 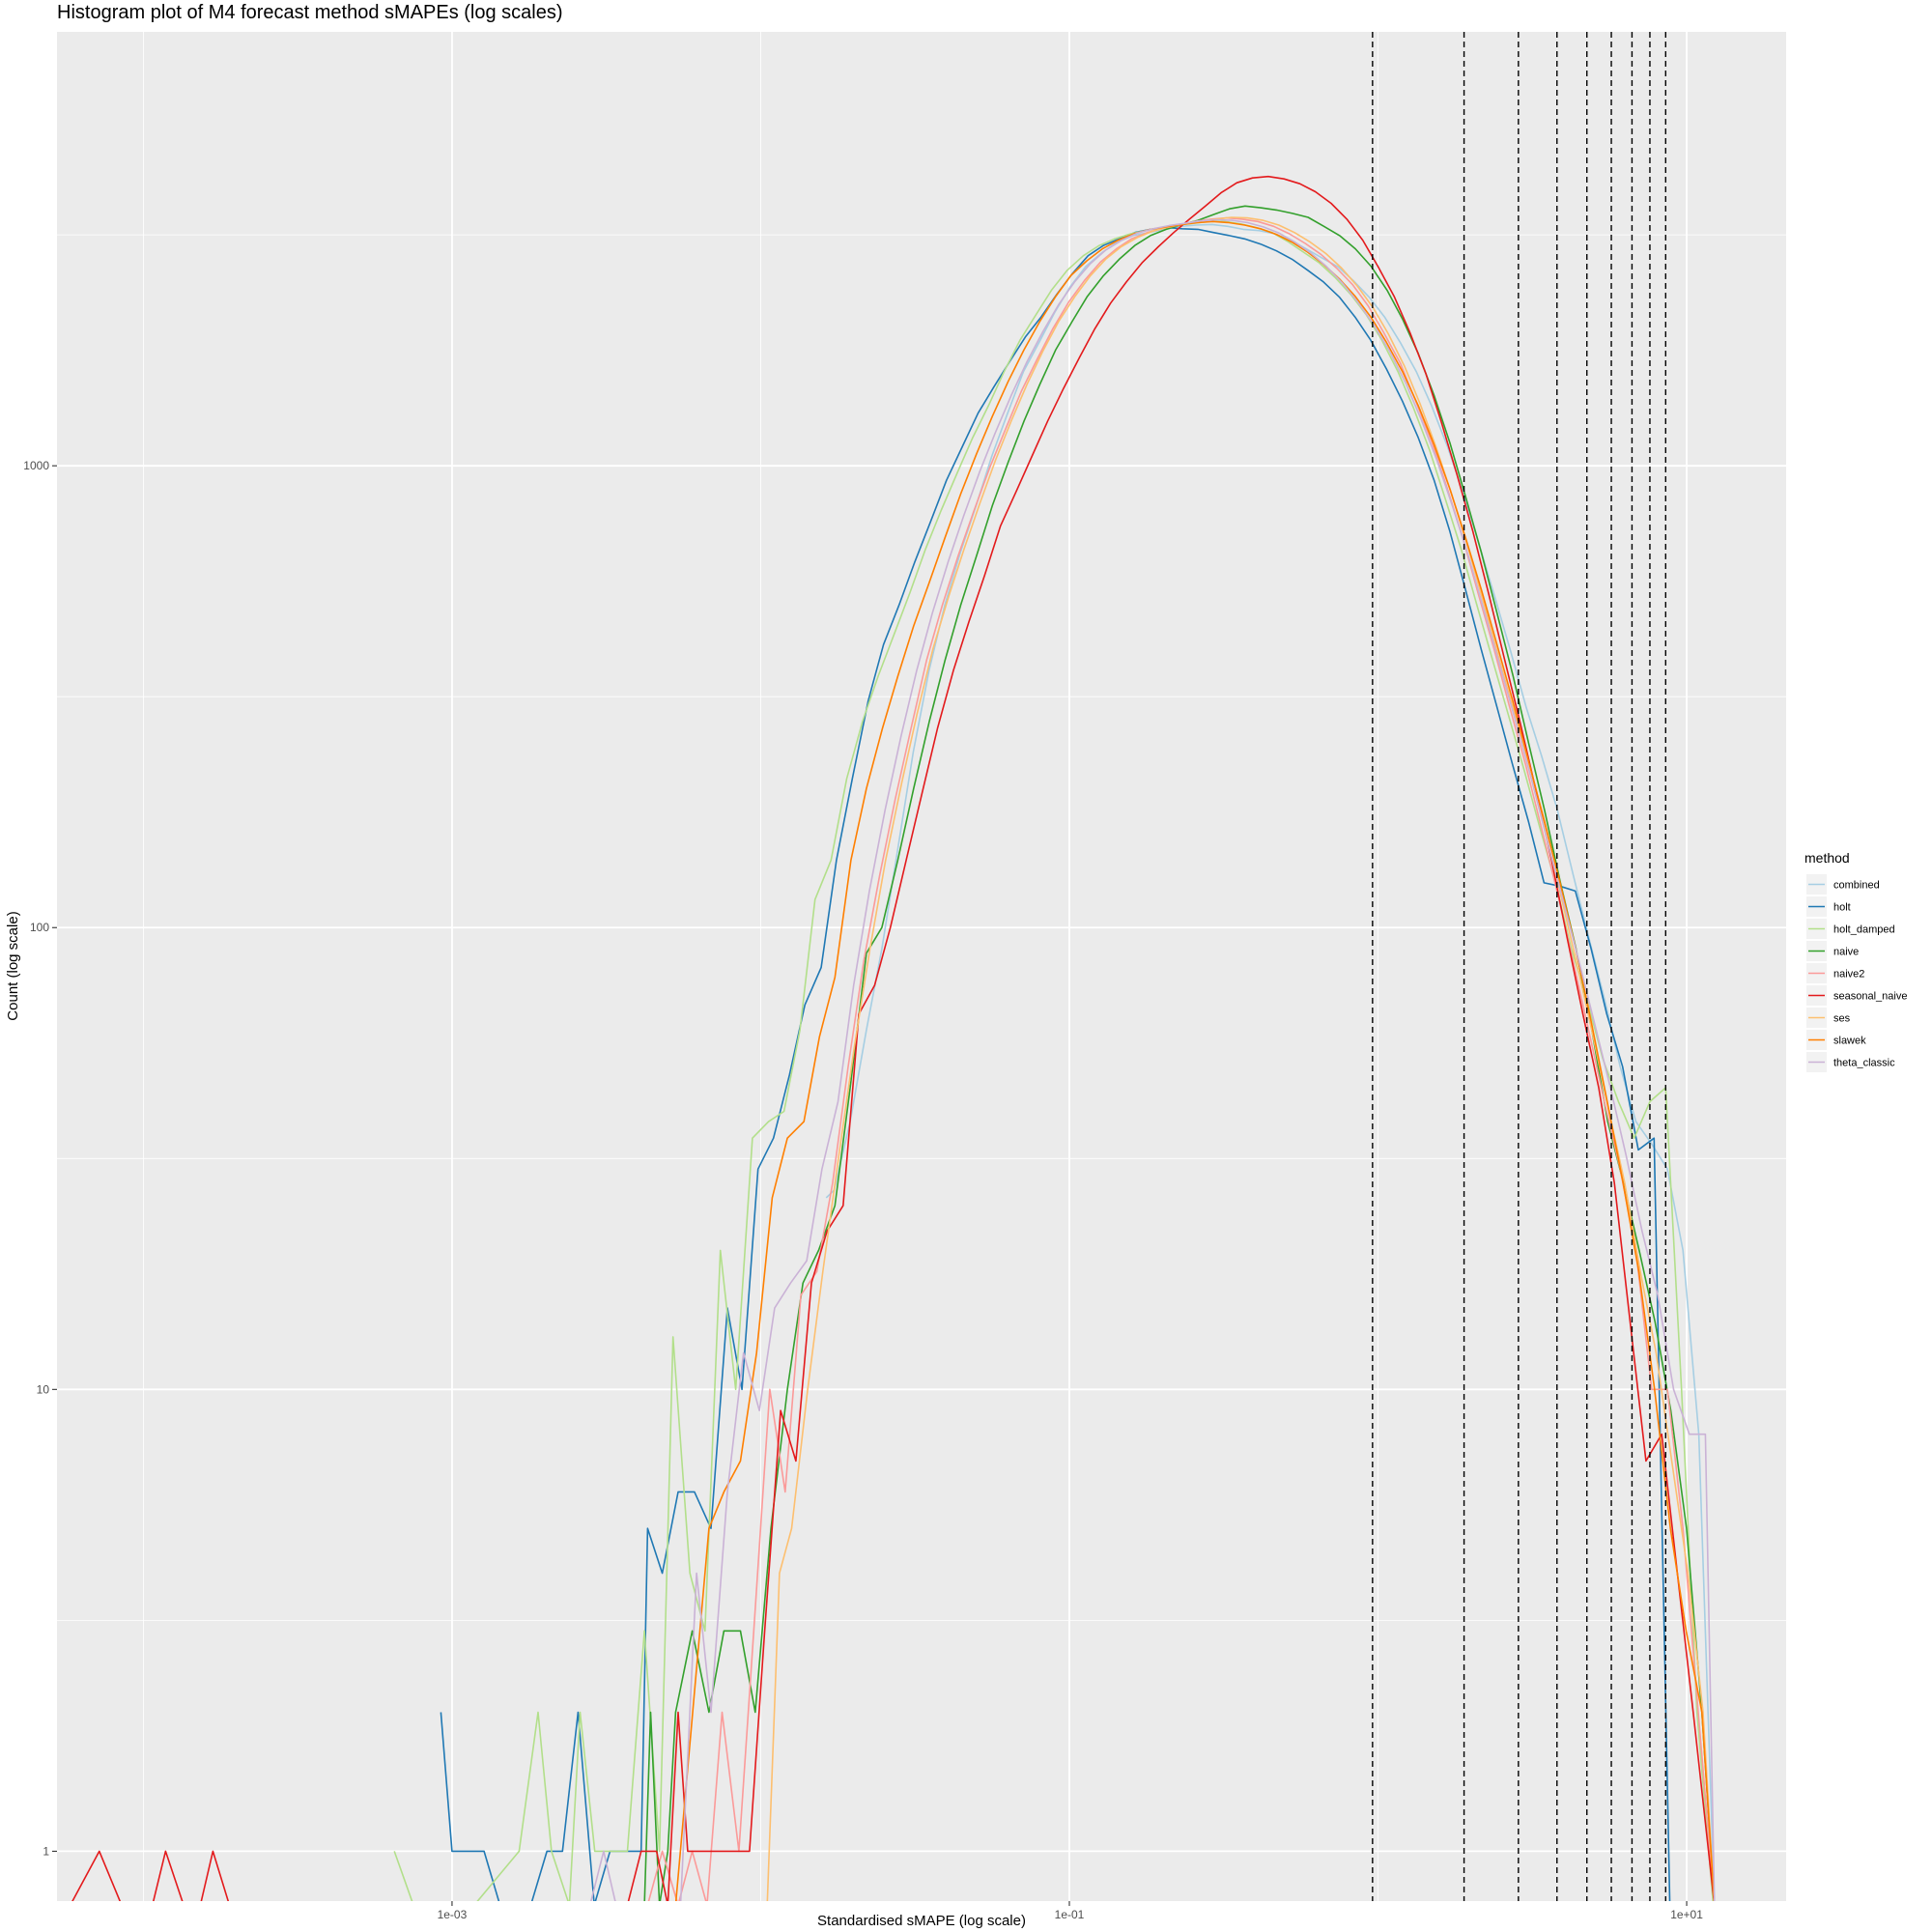 What do you see at coordinates (39, 927) in the screenshot?
I see `y-tick-label: 100` at bounding box center [39, 927].